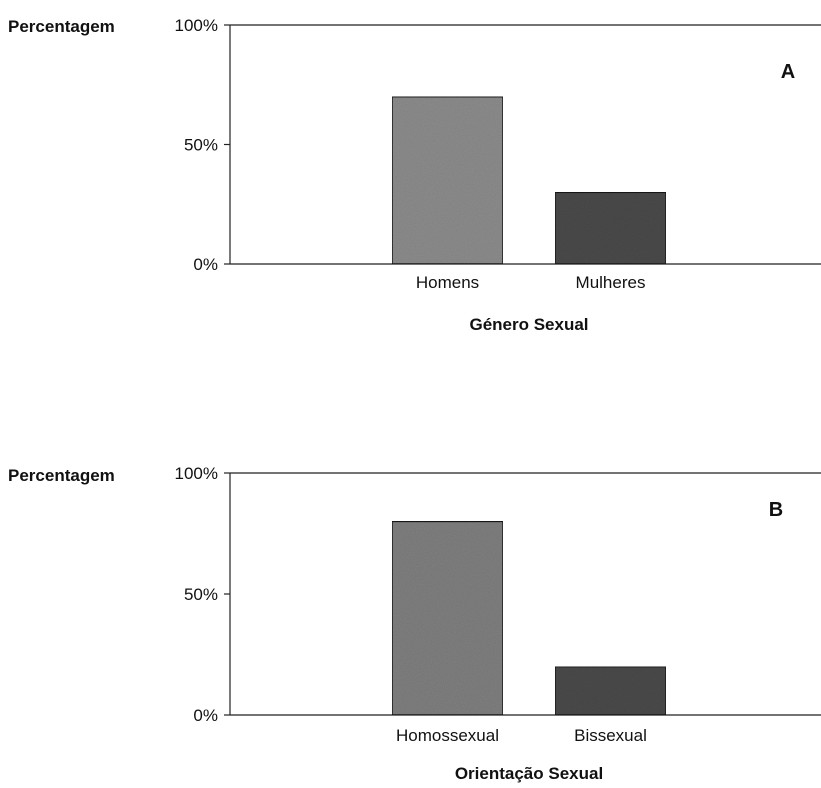  Describe the element at coordinates (447, 282) in the screenshot. I see `x-category-label: Homens` at that location.